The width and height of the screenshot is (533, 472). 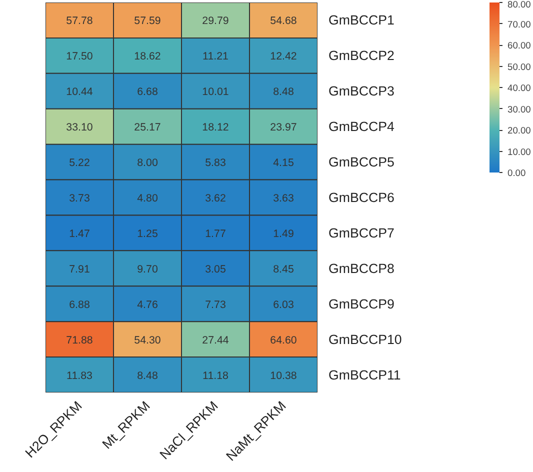 What do you see at coordinates (517, 173) in the screenshot?
I see `color-bar-label: 0.00` at bounding box center [517, 173].